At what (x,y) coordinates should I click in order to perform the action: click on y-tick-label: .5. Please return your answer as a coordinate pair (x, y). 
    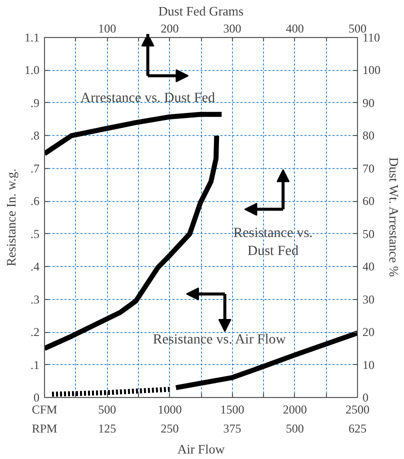
    Looking at the image, I should click on (35, 233).